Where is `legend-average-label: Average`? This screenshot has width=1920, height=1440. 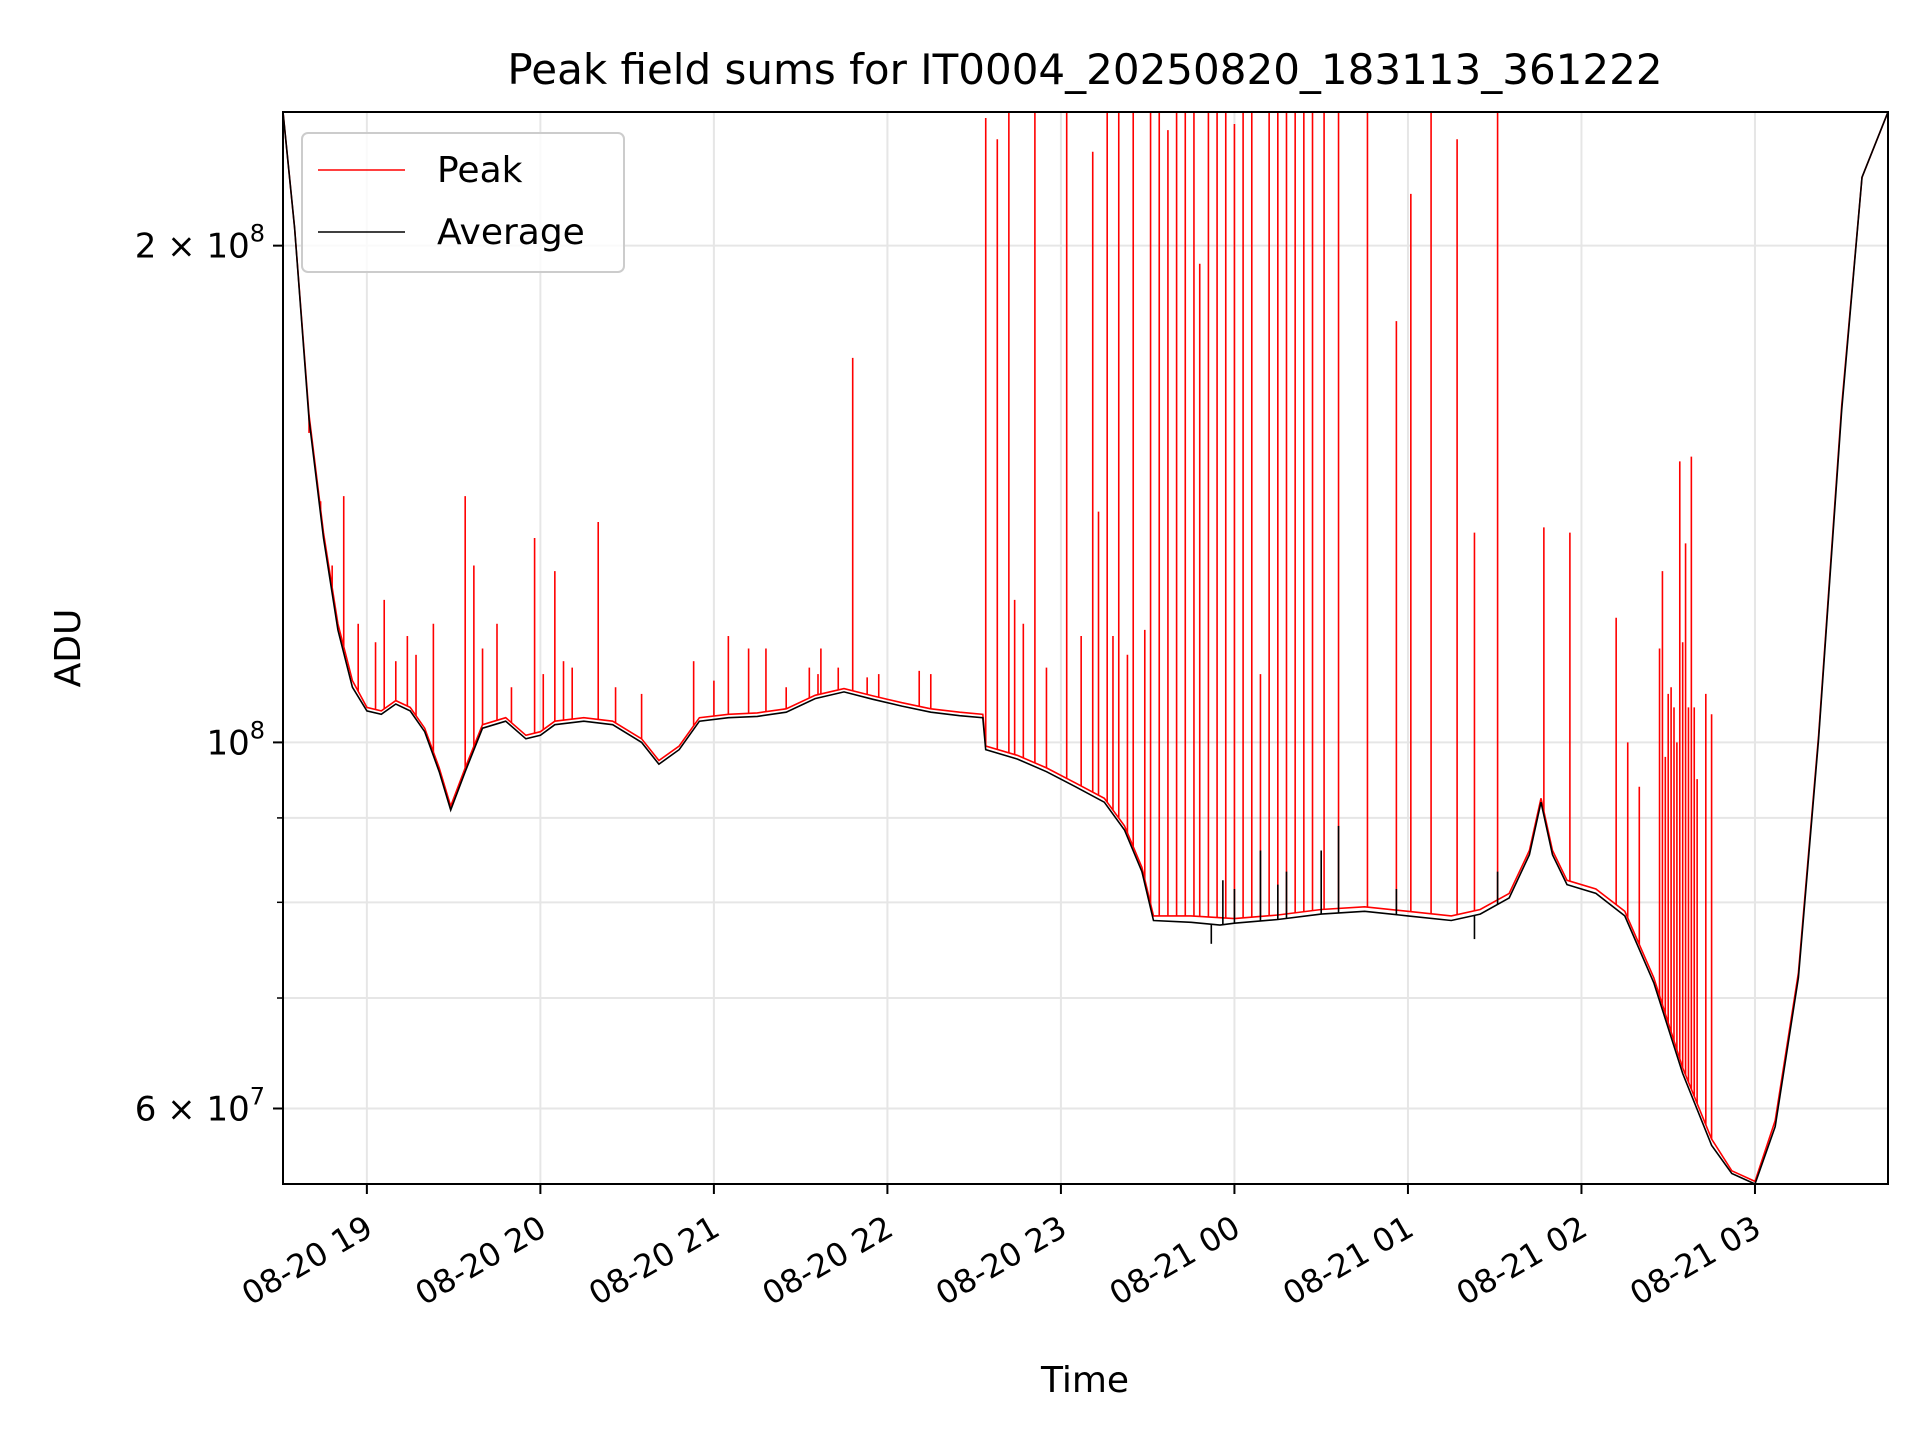
legend-average-label: Average is located at coordinates (511, 232).